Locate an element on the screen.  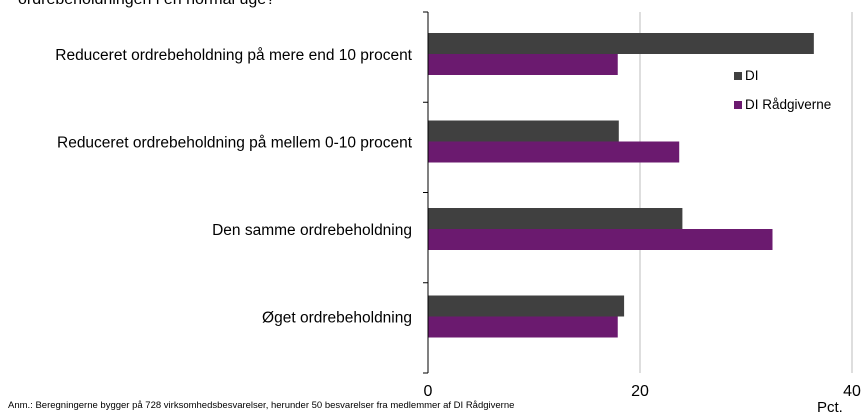
x-tick-label: 40 is located at coordinates (852, 391).